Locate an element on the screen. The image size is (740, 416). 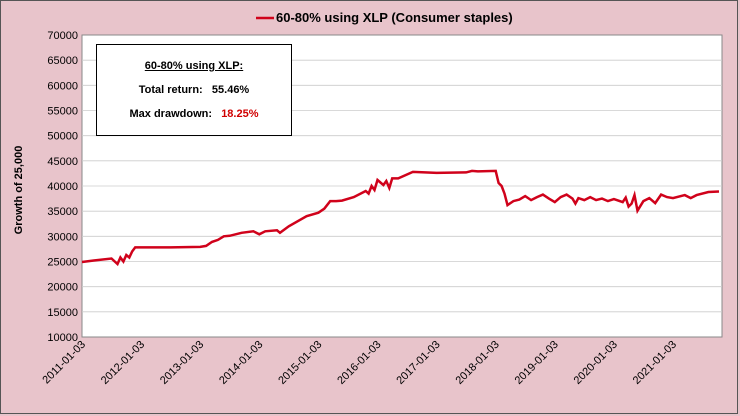
y-tick-label: 30000 is located at coordinates (62, 237).